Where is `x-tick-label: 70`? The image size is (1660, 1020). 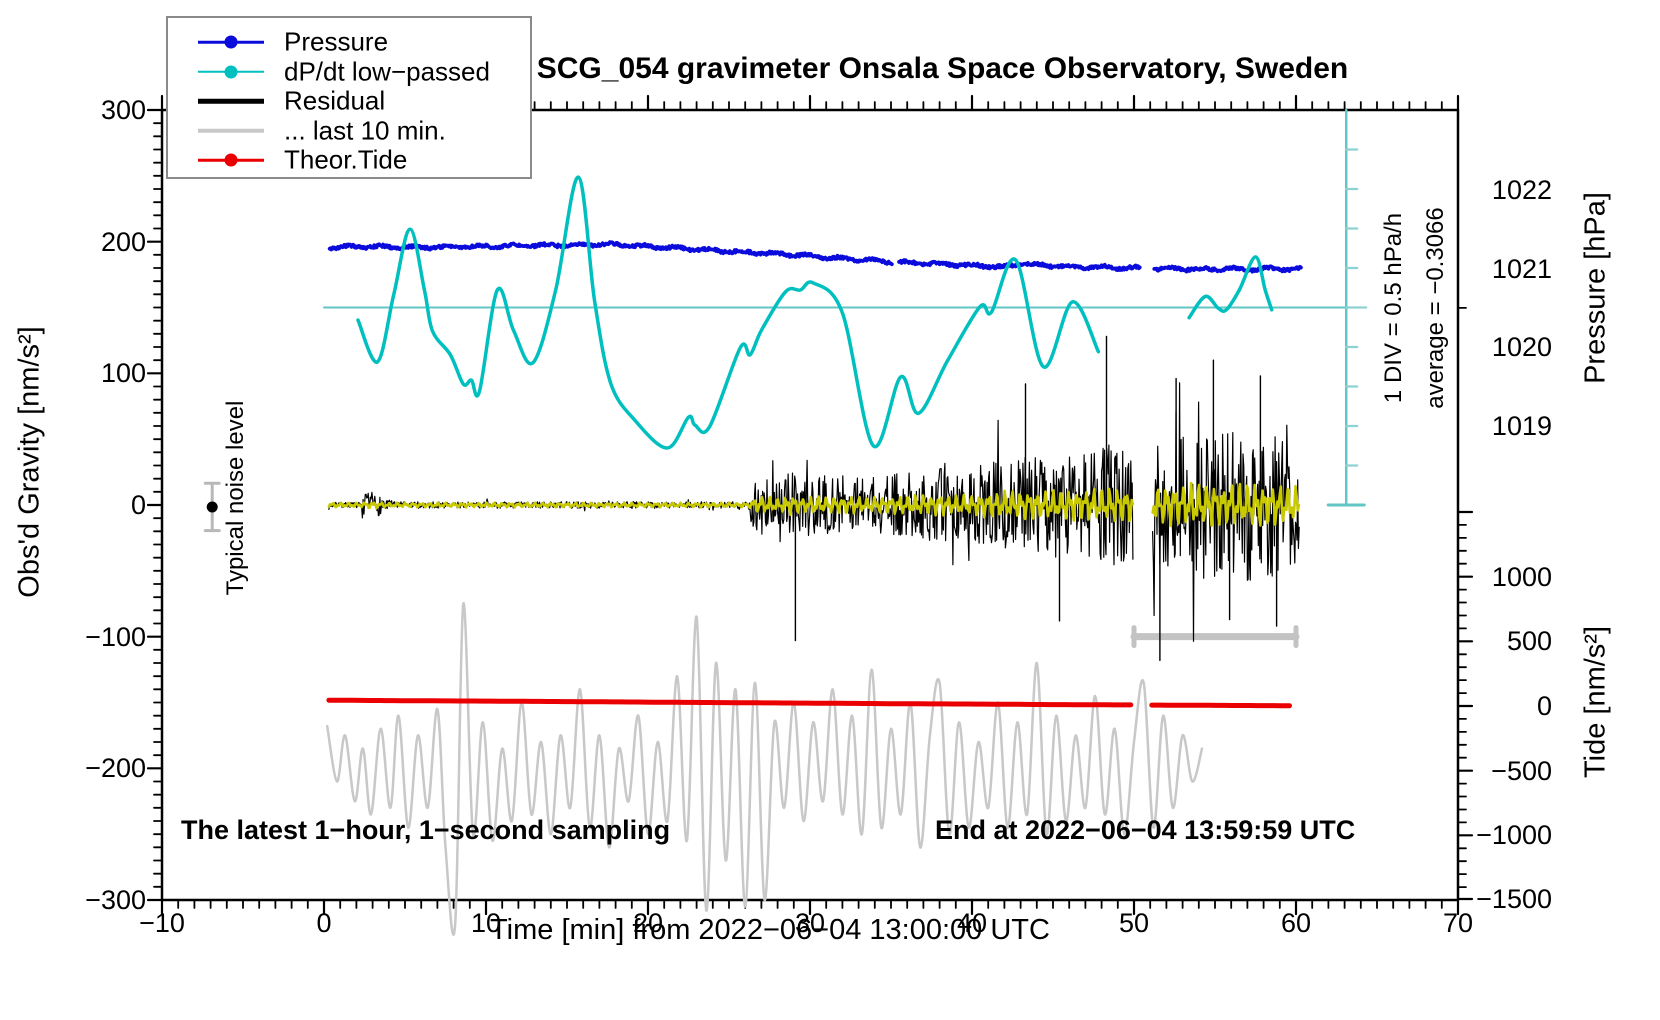 x-tick-label: 70 is located at coordinates (1458, 923).